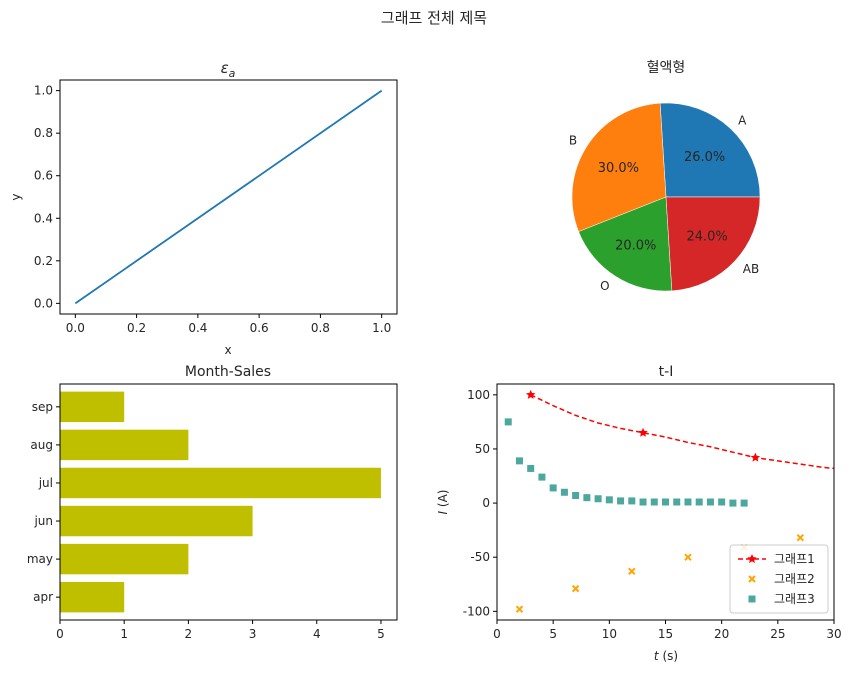 The width and height of the screenshot is (852, 678). I want to click on y-tick-label: 0, so click(486, 503).